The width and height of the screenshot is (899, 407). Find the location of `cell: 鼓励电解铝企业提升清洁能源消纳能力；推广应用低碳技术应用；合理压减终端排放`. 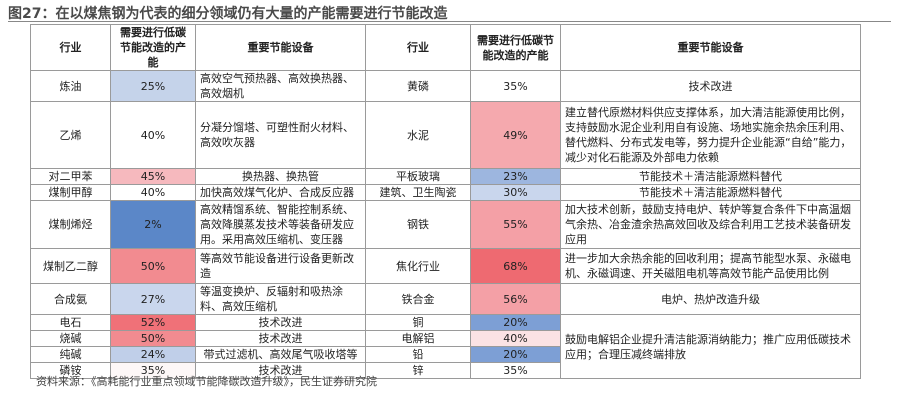

cell: 鼓励电解铝企业提升清洁能源消纳能力；推广应用低碳技术应用；合理压减终端排放 is located at coordinates (710, 346).